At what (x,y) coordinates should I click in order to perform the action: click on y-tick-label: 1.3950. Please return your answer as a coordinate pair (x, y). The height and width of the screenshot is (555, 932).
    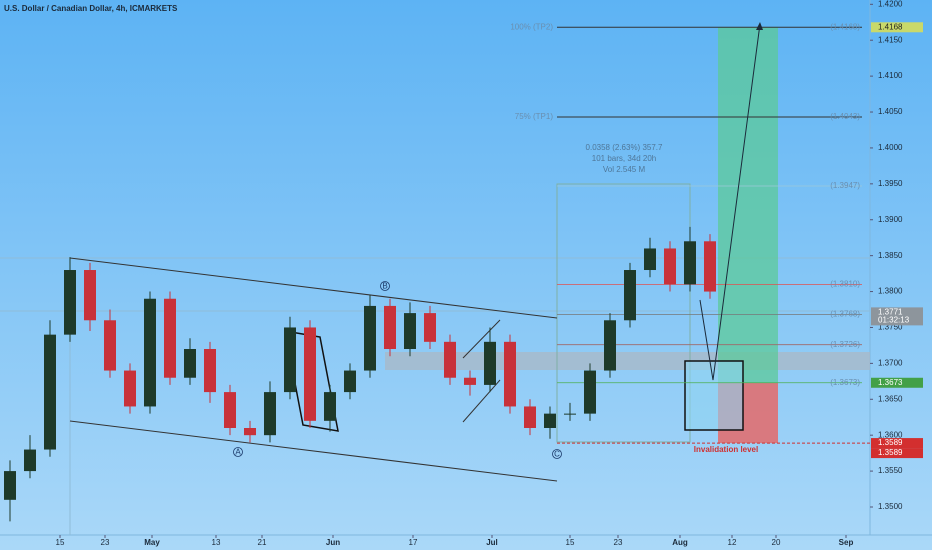
    Looking at the image, I should click on (890, 183).